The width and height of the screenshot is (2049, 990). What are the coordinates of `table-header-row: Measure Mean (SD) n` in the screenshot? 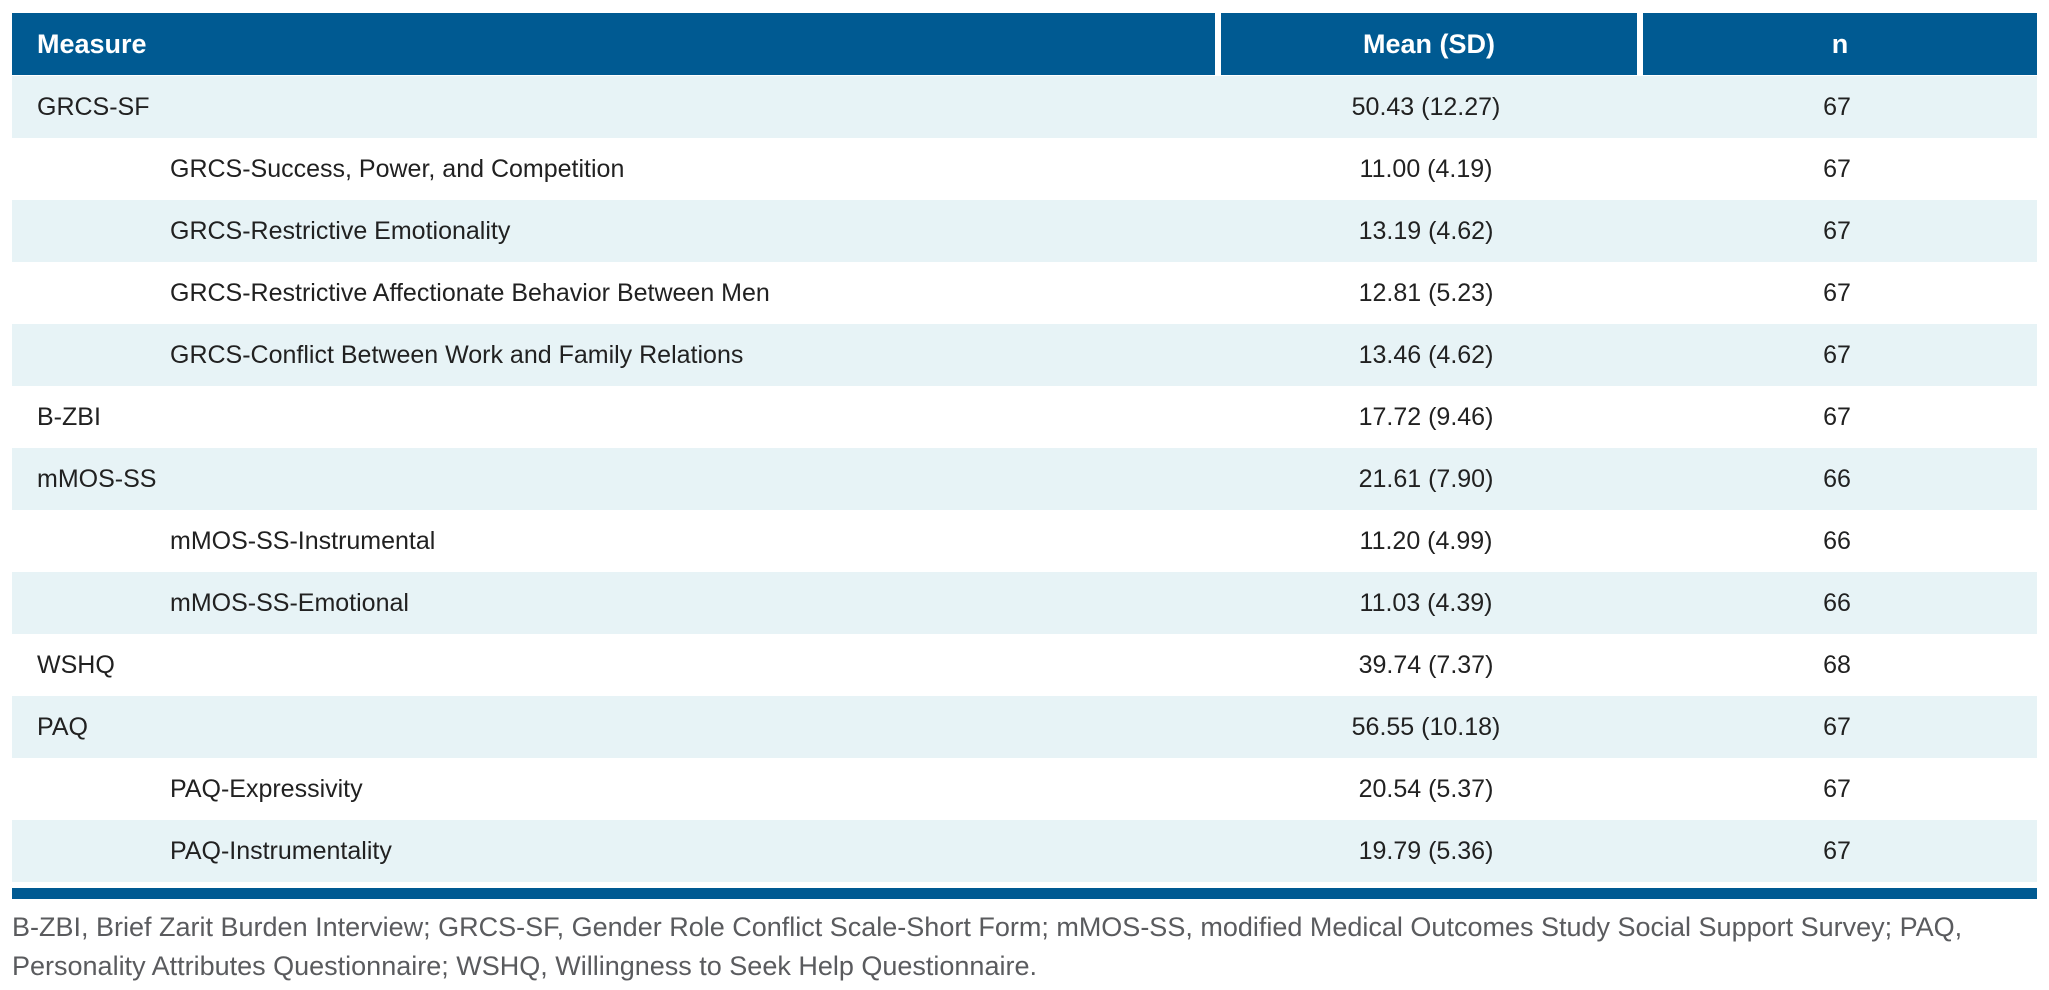 It's located at (1024, 44).